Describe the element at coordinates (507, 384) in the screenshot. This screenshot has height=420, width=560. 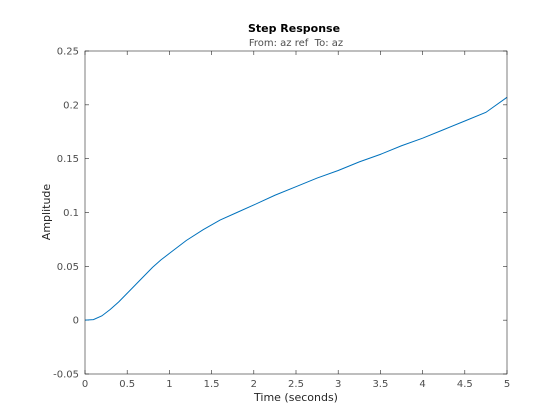
I see `x-tick-label: 5` at that location.